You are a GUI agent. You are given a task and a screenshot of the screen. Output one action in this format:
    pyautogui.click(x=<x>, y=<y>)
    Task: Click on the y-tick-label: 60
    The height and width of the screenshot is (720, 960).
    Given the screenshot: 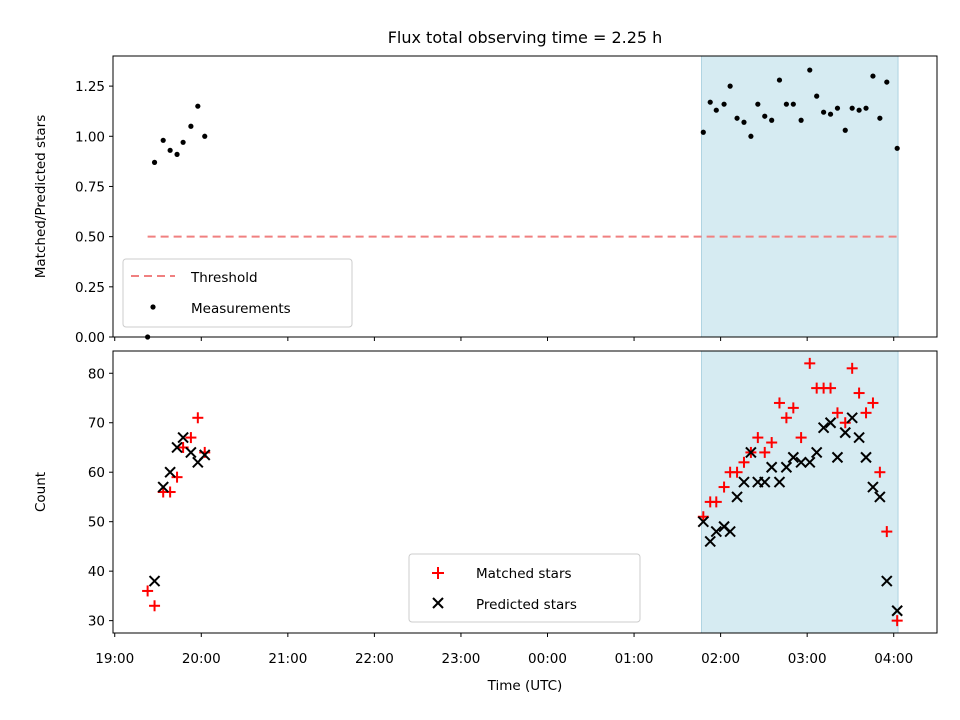 What is the action you would take?
    pyautogui.click(x=96, y=473)
    